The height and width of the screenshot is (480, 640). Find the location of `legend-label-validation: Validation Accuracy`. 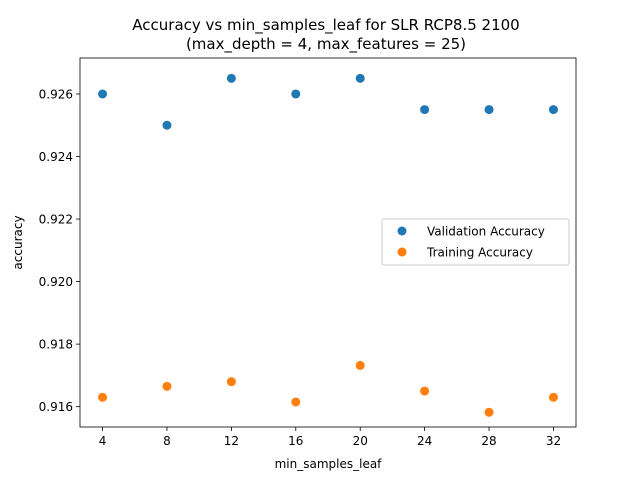

legend-label-validation: Validation Accuracy is located at coordinates (486, 232).